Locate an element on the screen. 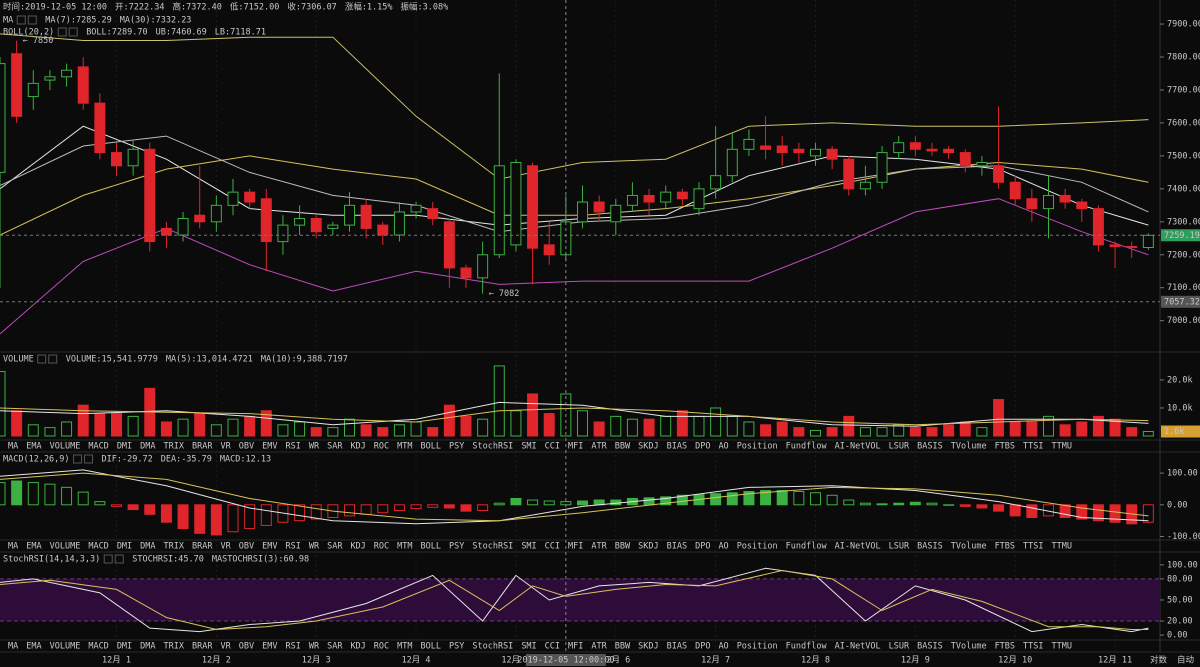  indicator-tab: DPO is located at coordinates (702, 647).